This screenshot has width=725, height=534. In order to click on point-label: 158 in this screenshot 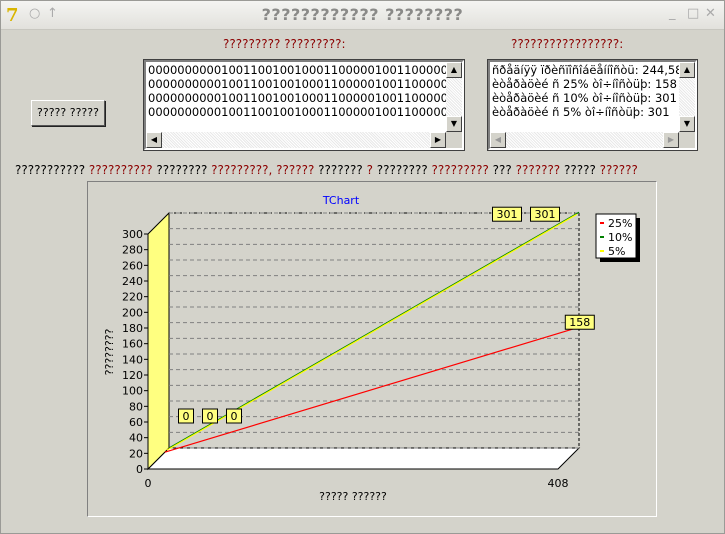, I will do `click(579, 322)`.